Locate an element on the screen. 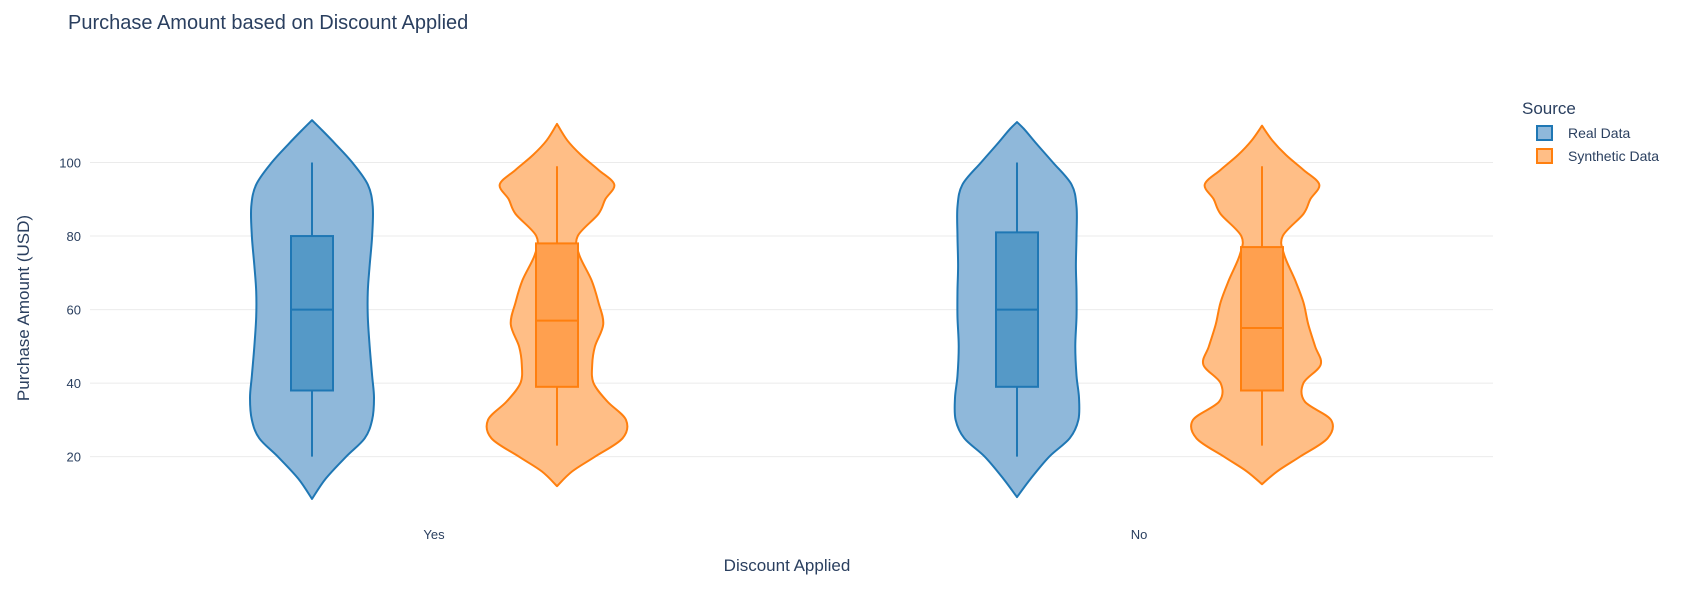  violin-synthetic-data-no is located at coordinates (1262, 305).